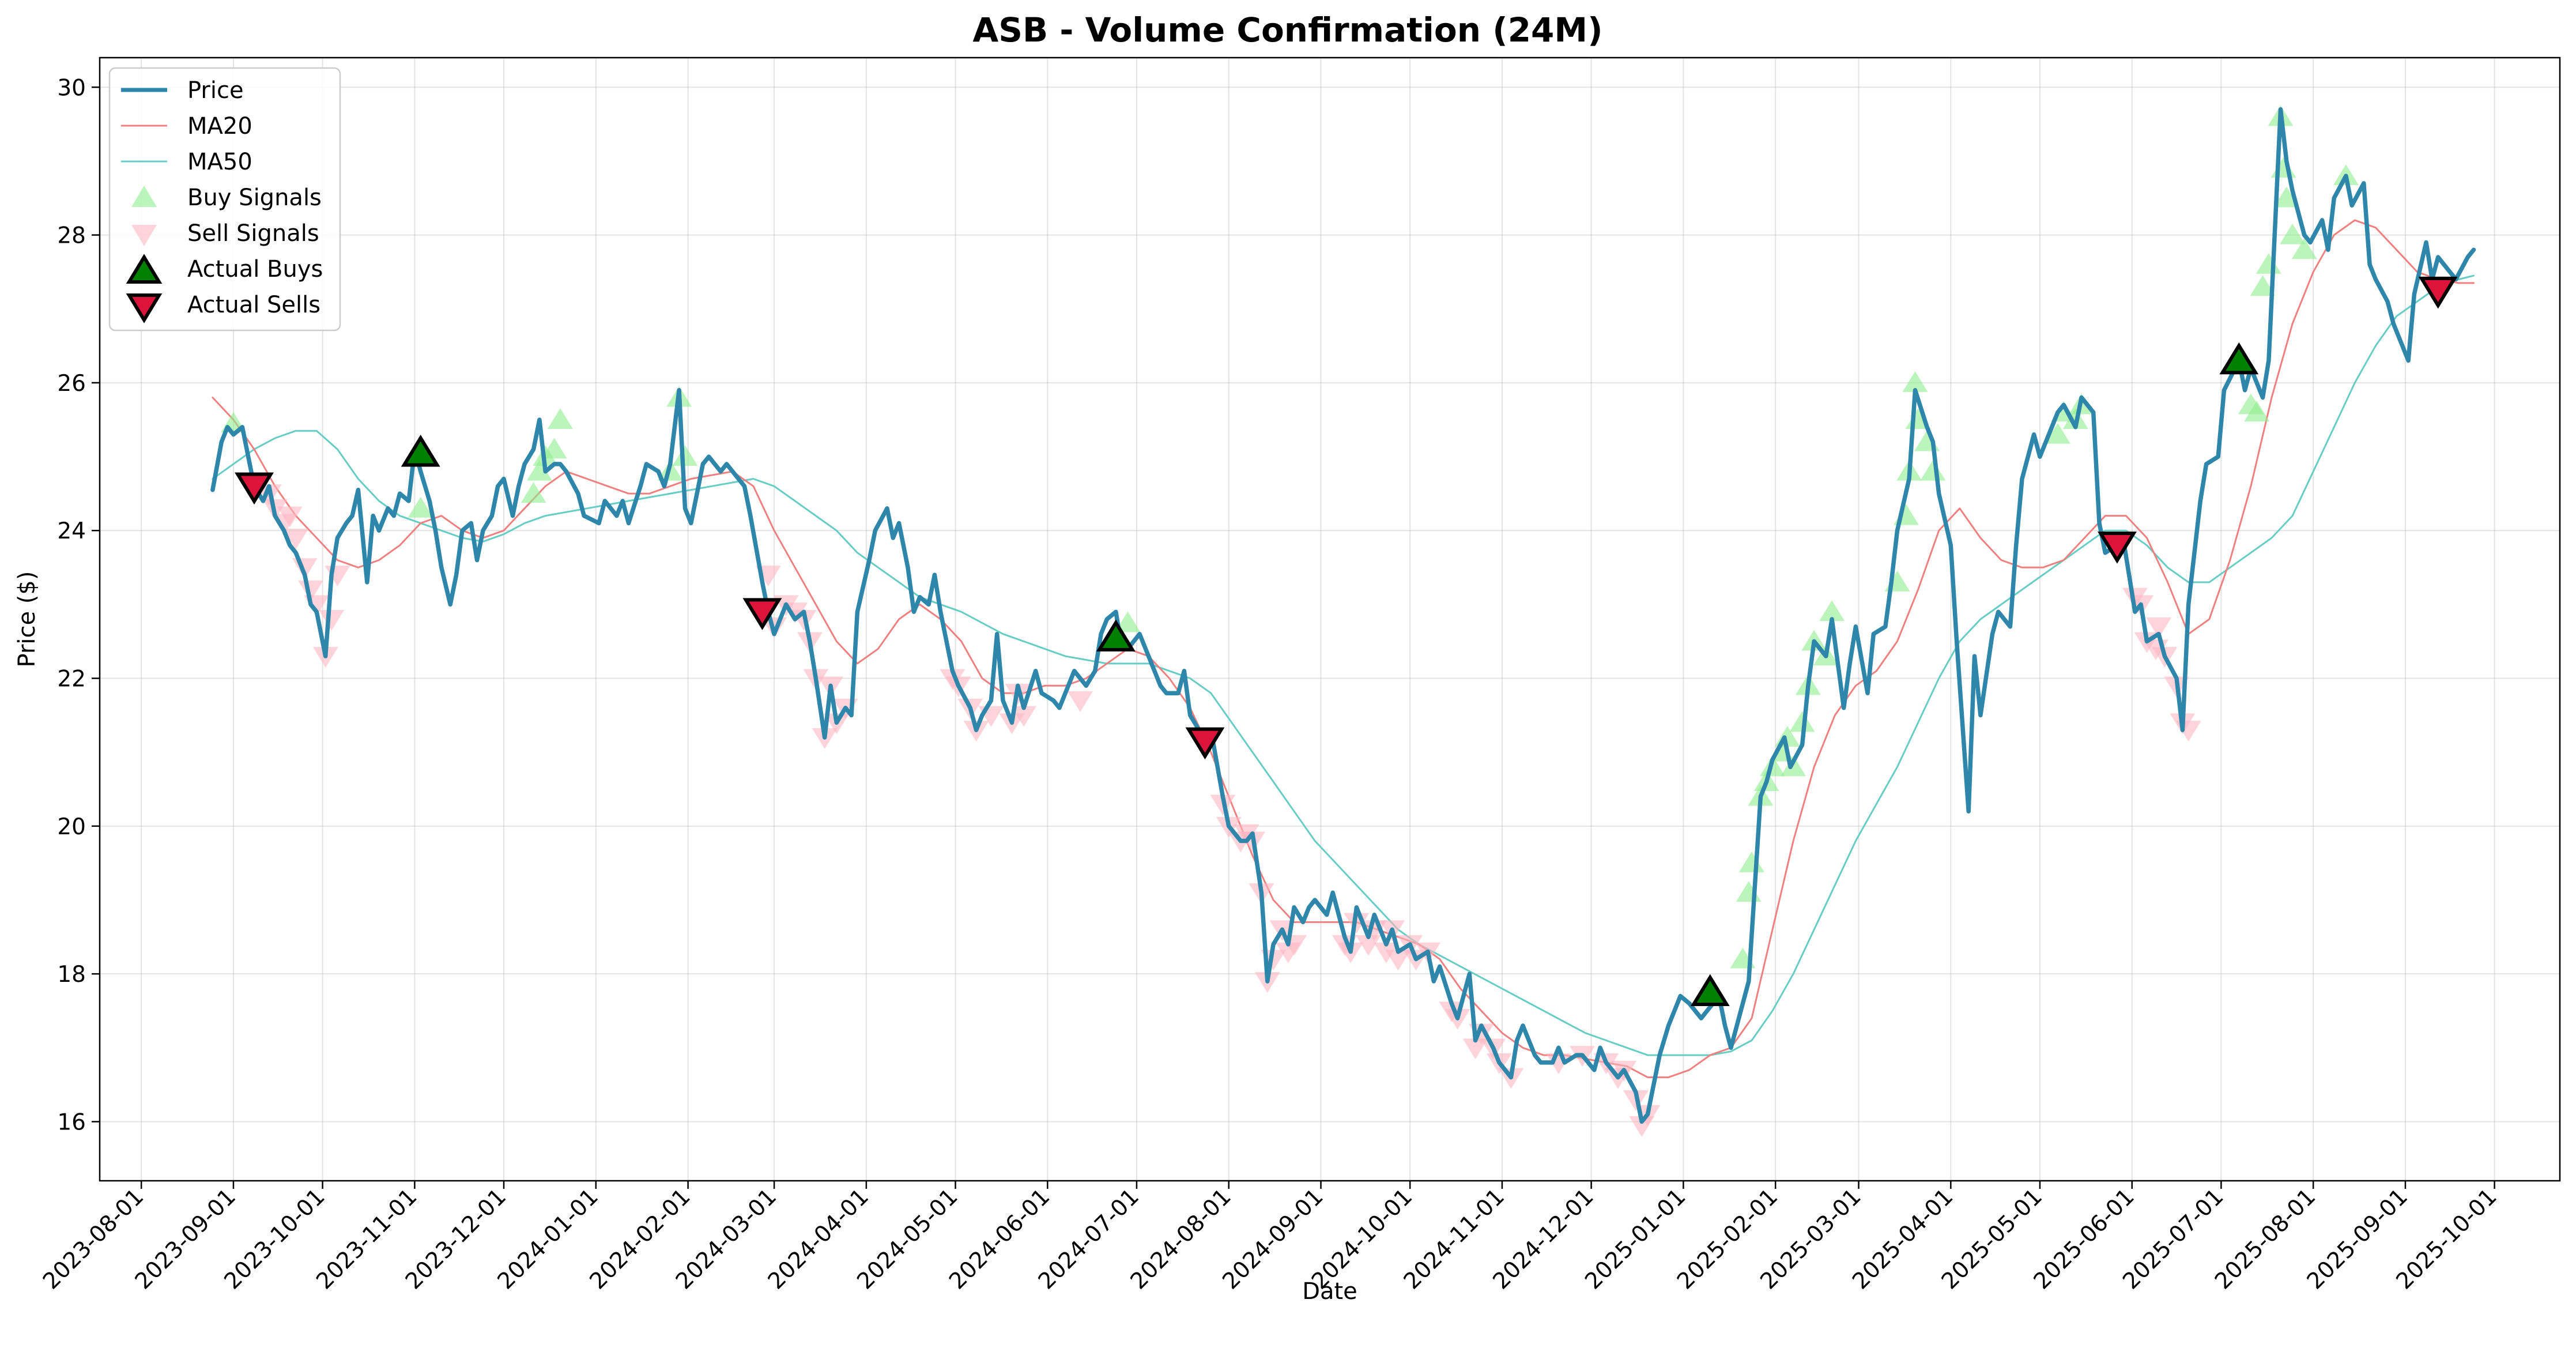 The image size is (2576, 1367). Describe the element at coordinates (71, 88) in the screenshot. I see `y-tick-label: 30` at that location.